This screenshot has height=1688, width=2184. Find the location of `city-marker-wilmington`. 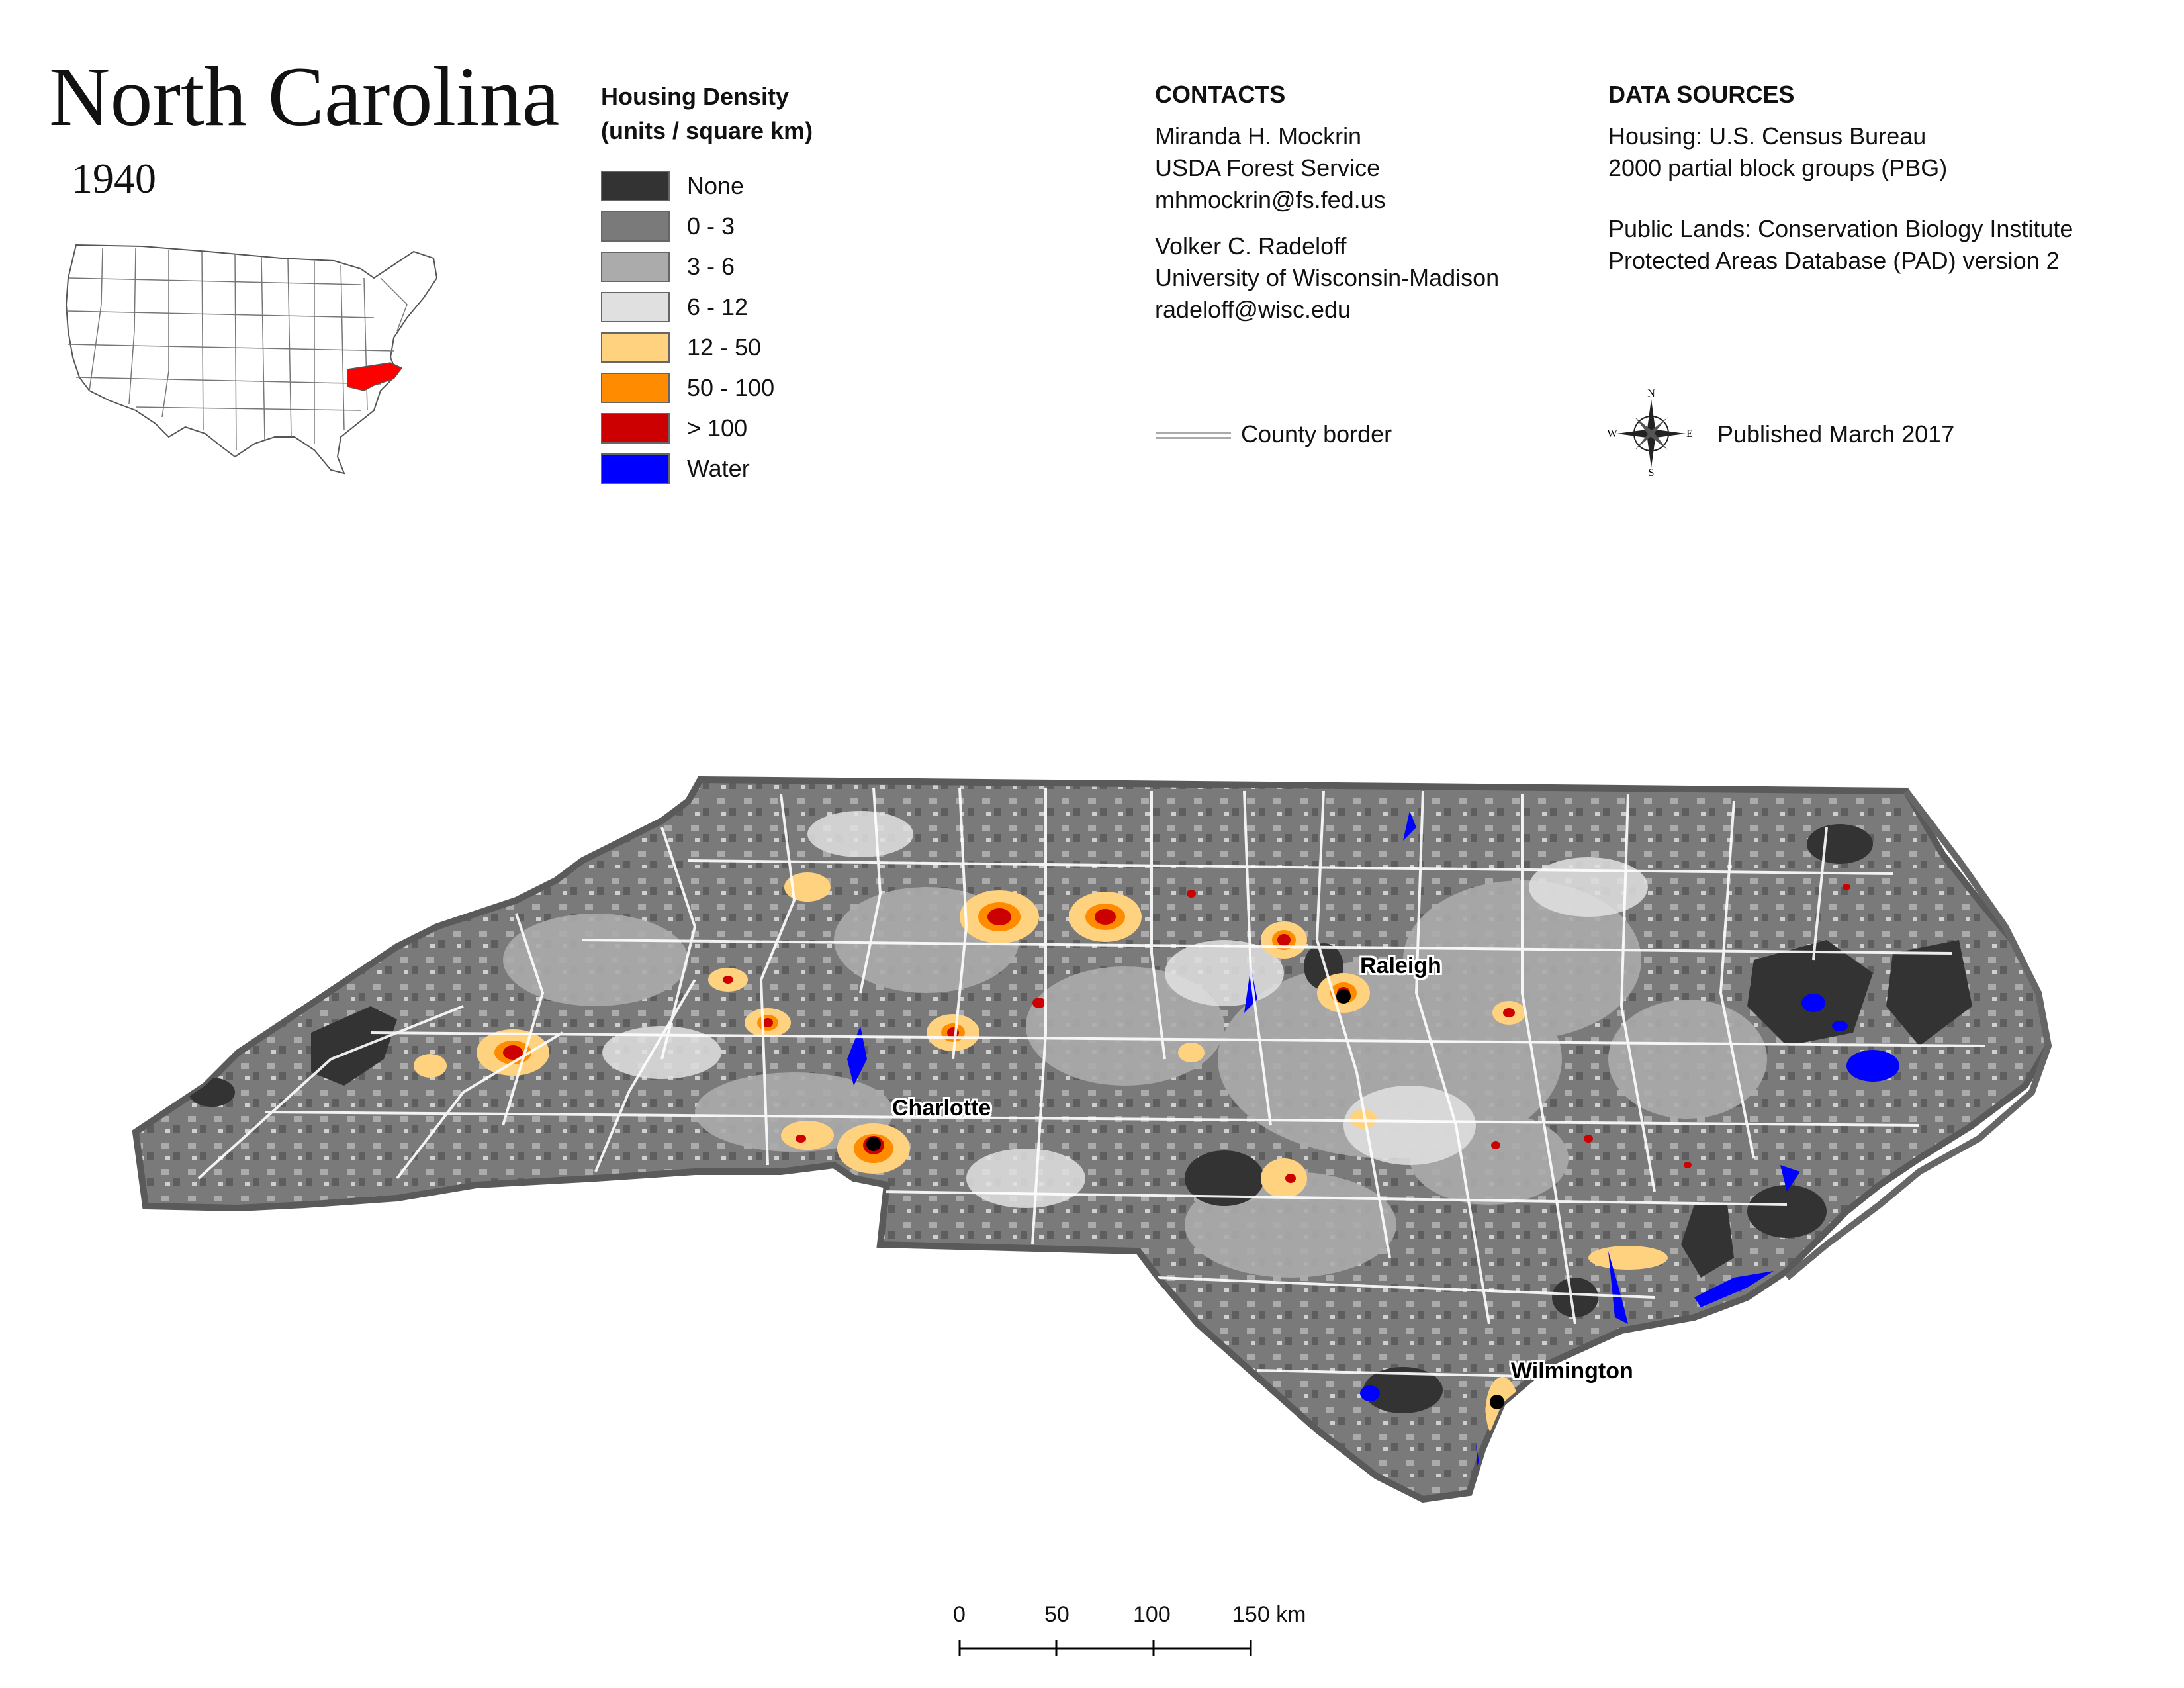

city-marker-wilmington is located at coordinates (1497, 1402).